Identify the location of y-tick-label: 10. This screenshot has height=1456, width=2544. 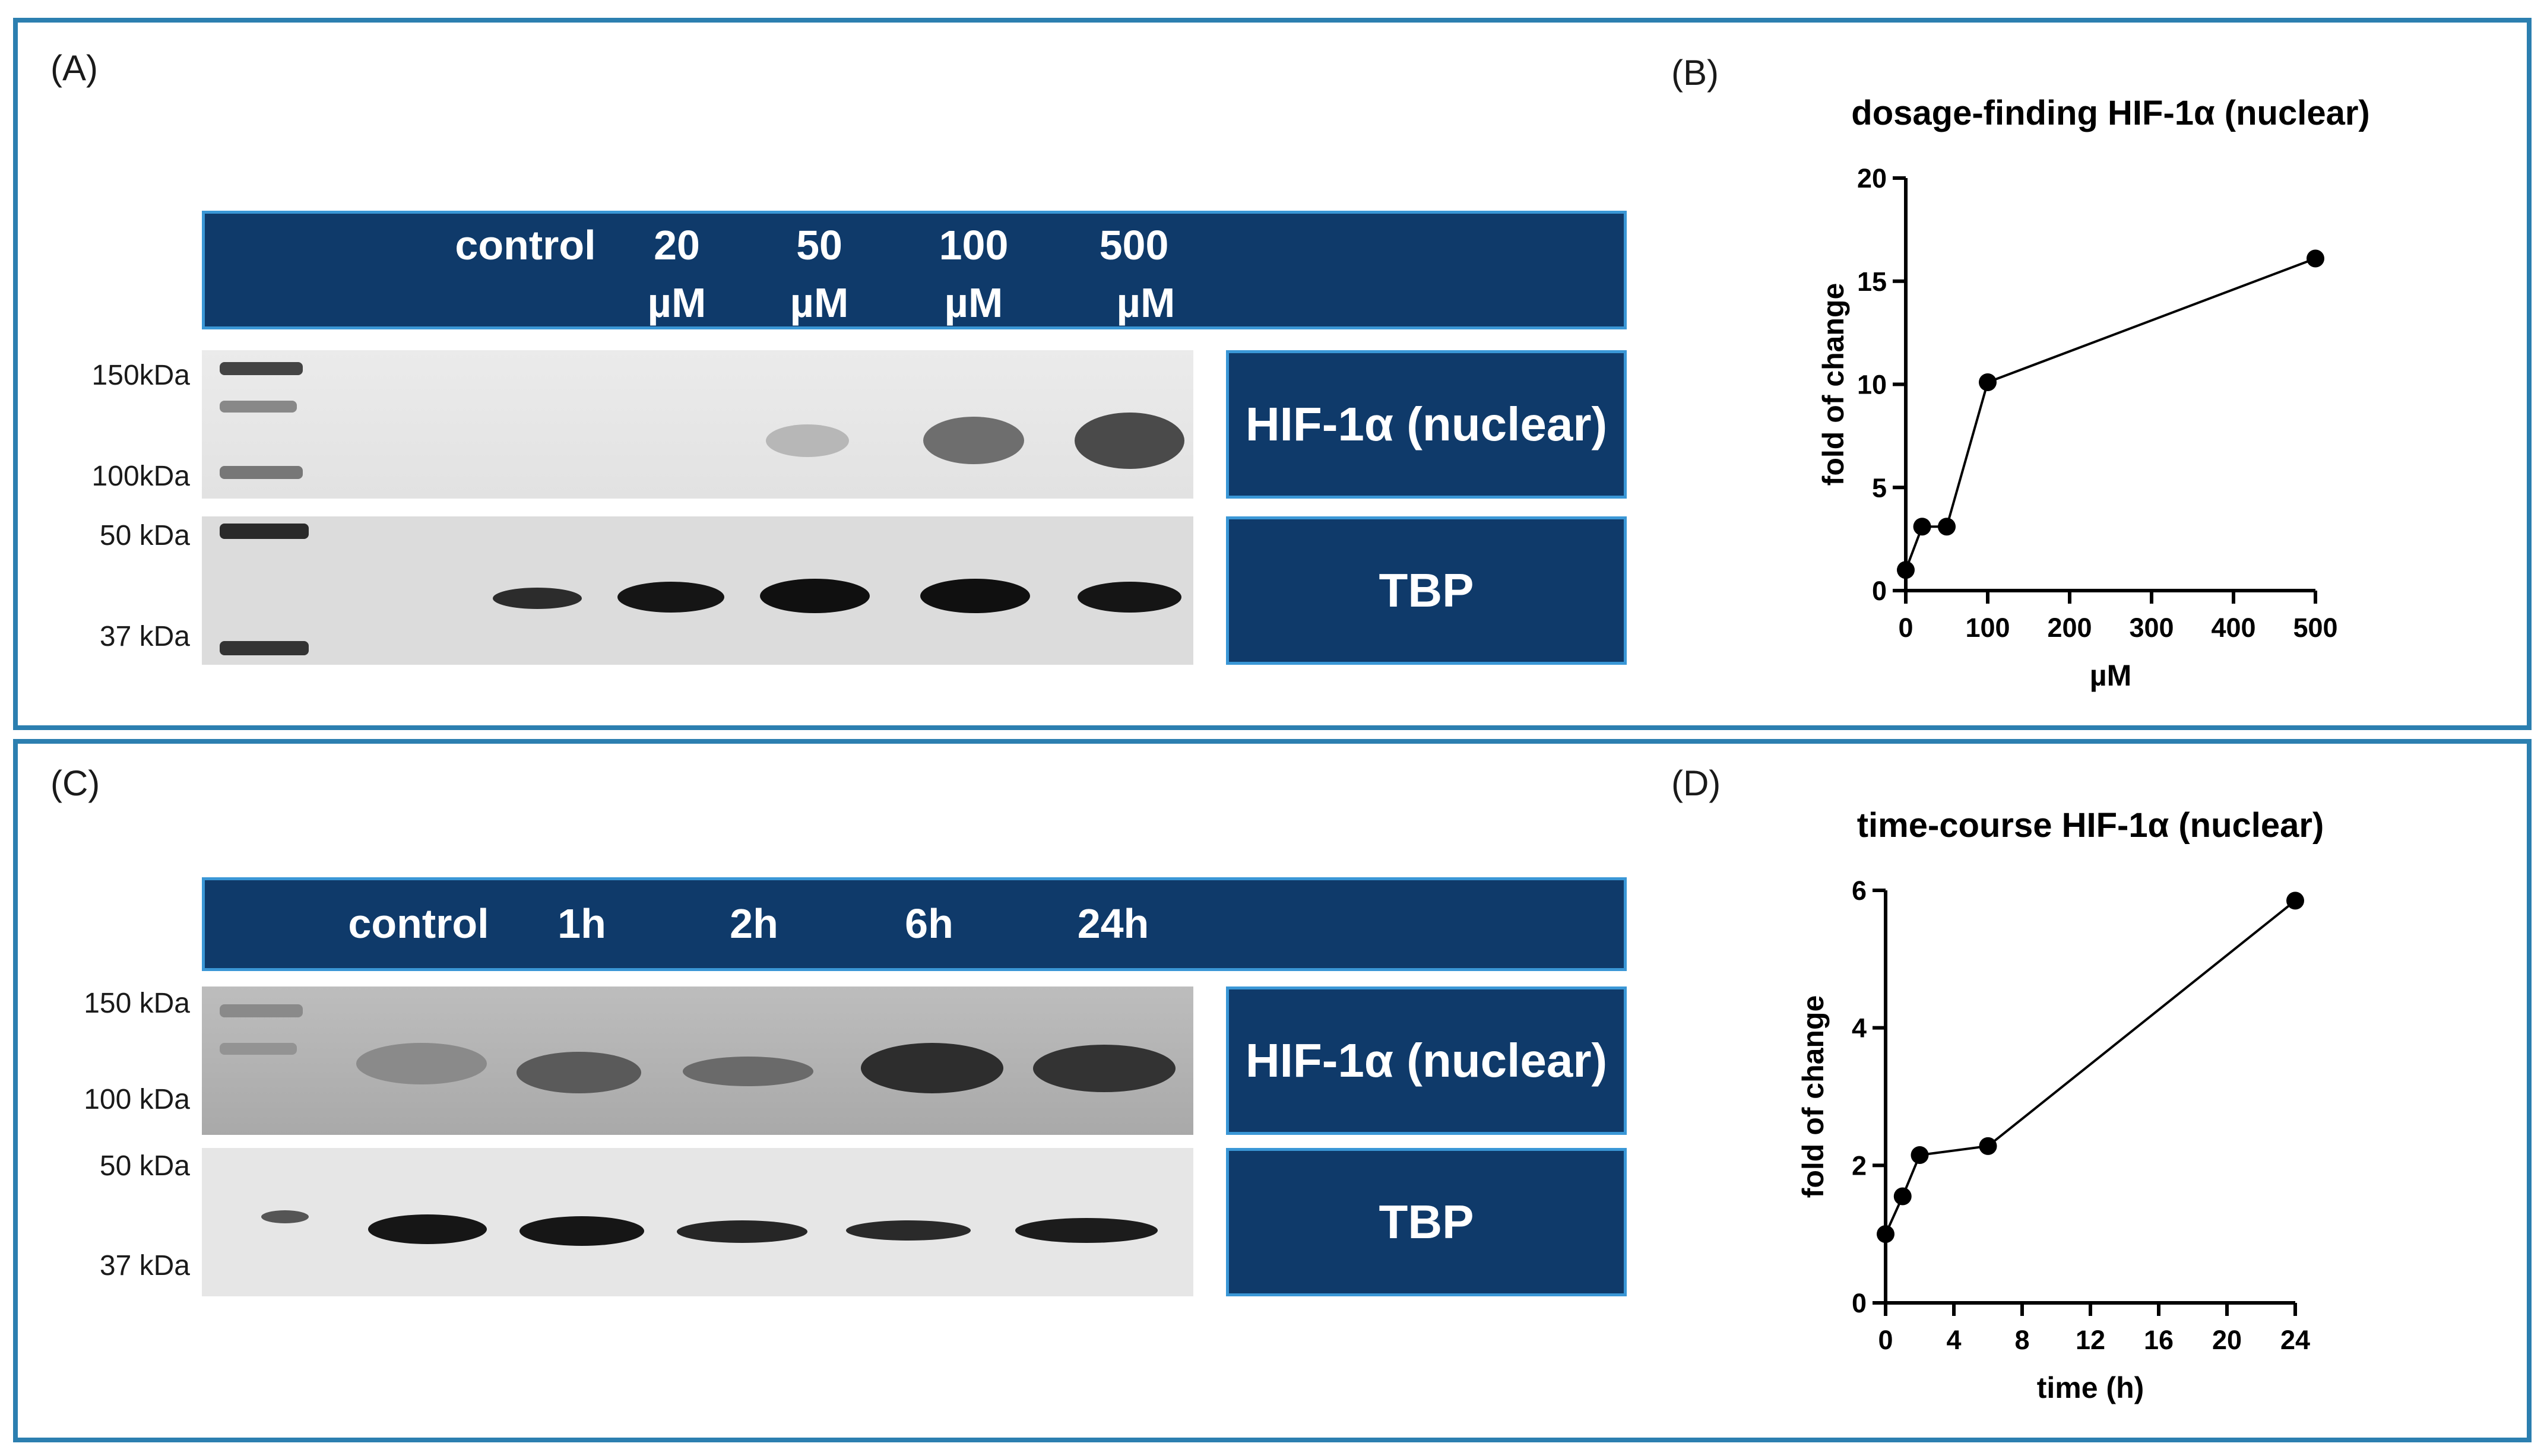
(1872, 385).